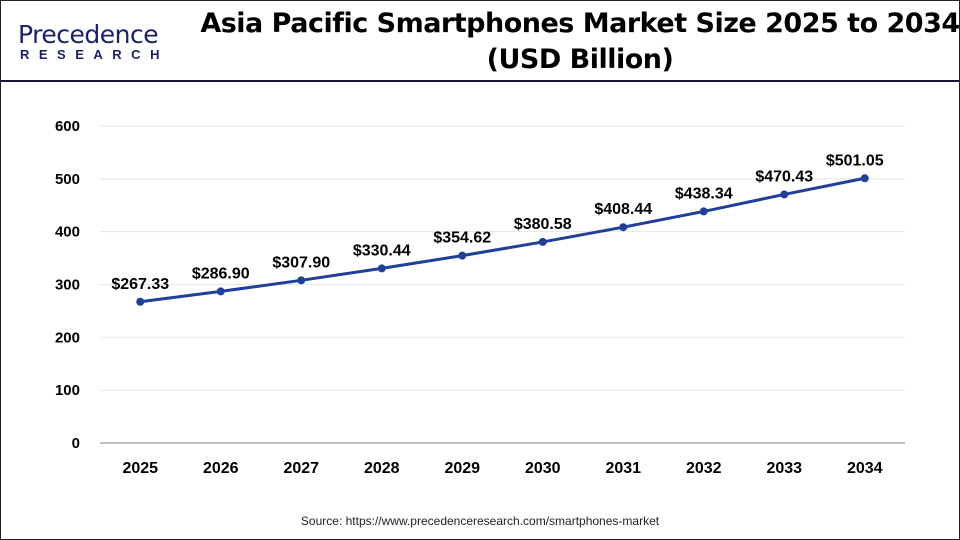  I want to click on y-tick-label: 0, so click(76, 443).